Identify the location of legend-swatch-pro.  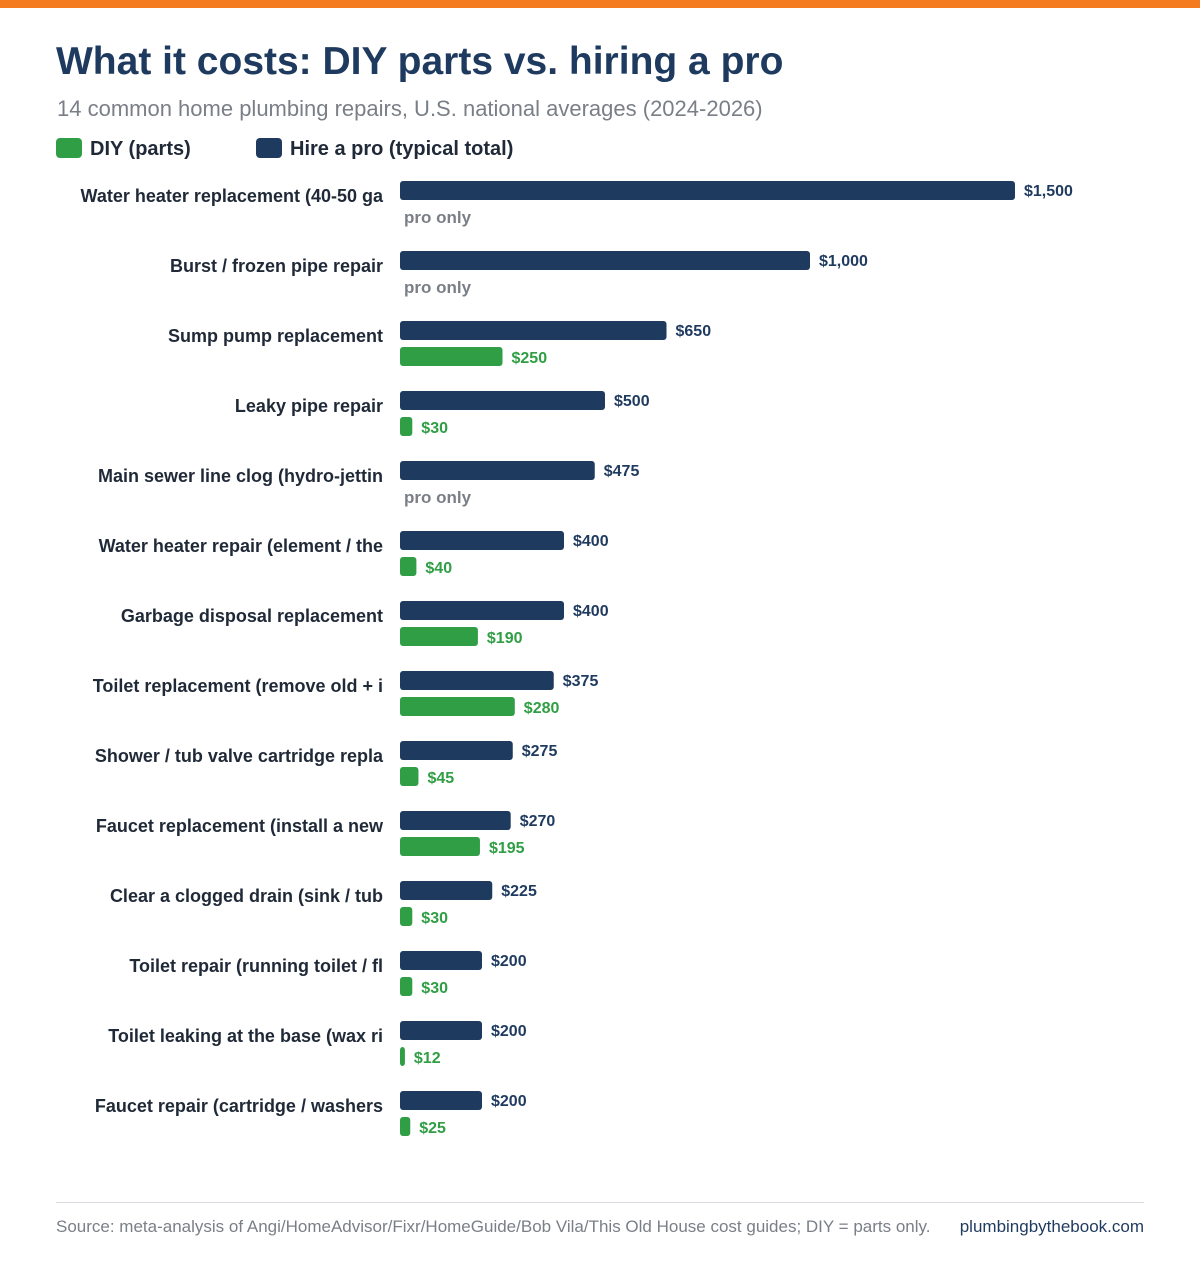
(269, 148).